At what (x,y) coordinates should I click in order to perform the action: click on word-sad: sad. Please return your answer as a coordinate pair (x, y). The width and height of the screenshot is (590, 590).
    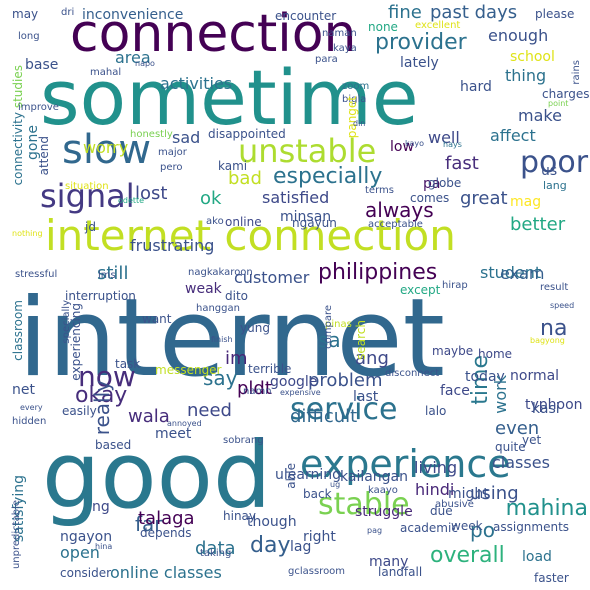
    Looking at the image, I should click on (186, 137).